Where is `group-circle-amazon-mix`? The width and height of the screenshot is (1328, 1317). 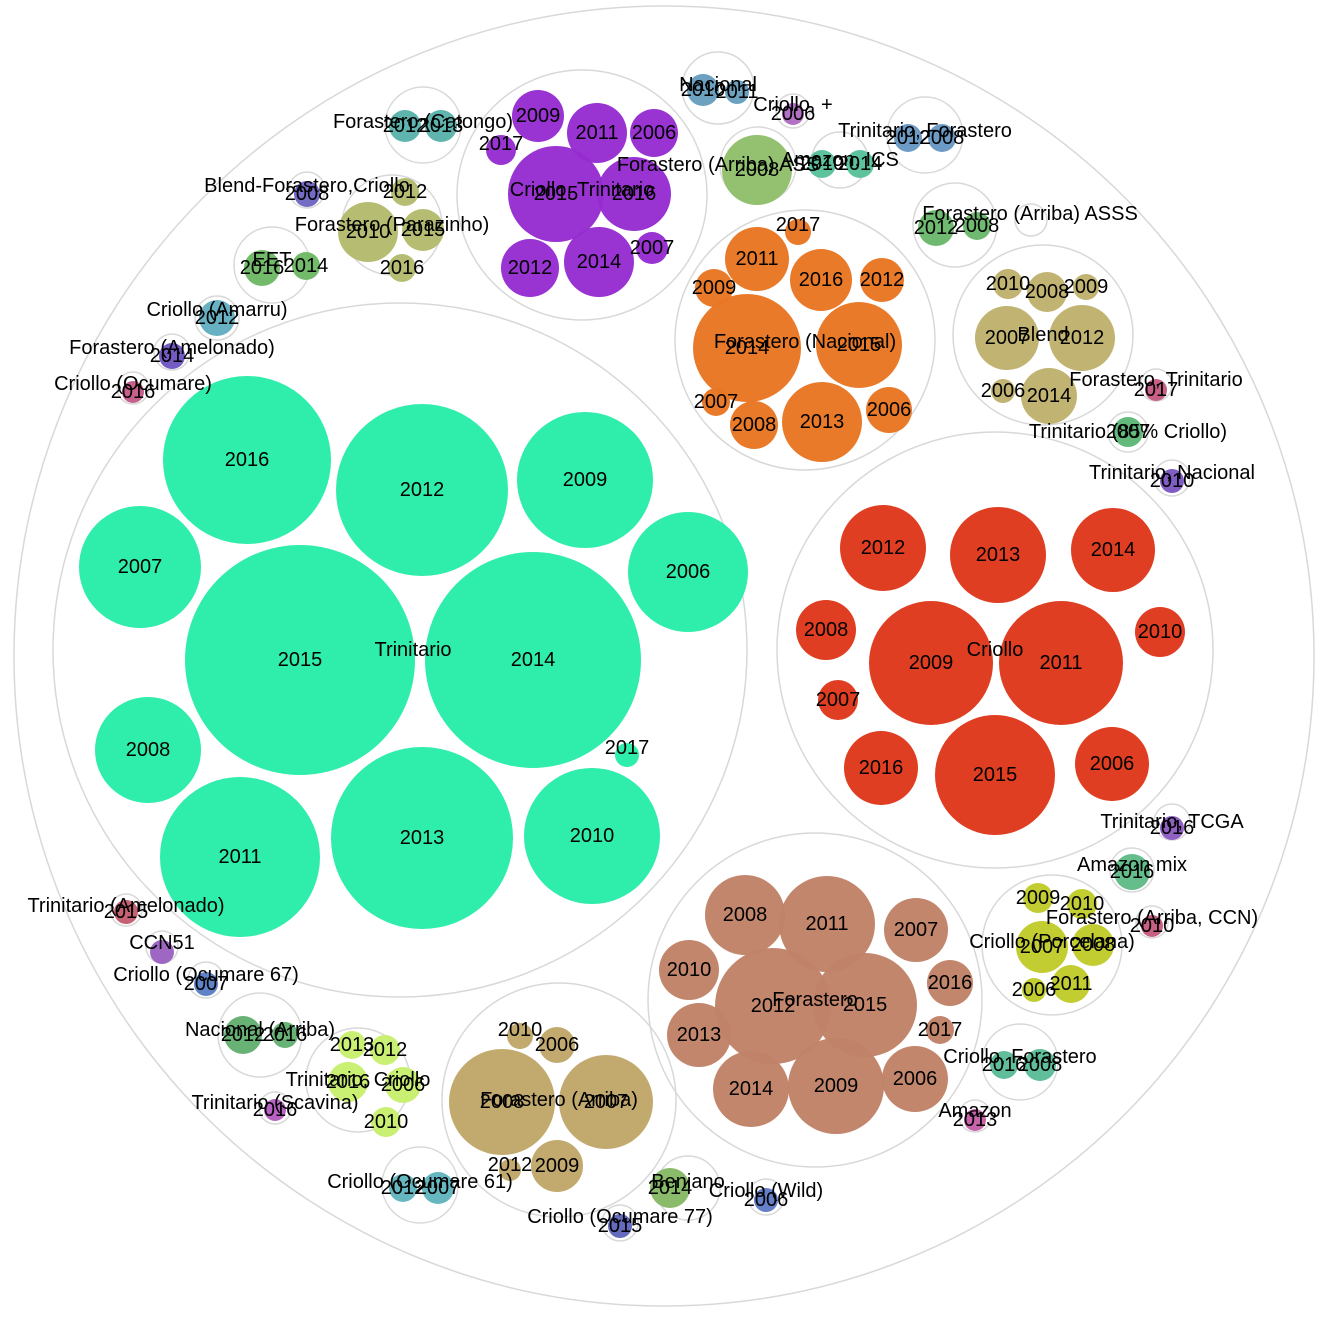 group-circle-amazon-mix is located at coordinates (1132, 870).